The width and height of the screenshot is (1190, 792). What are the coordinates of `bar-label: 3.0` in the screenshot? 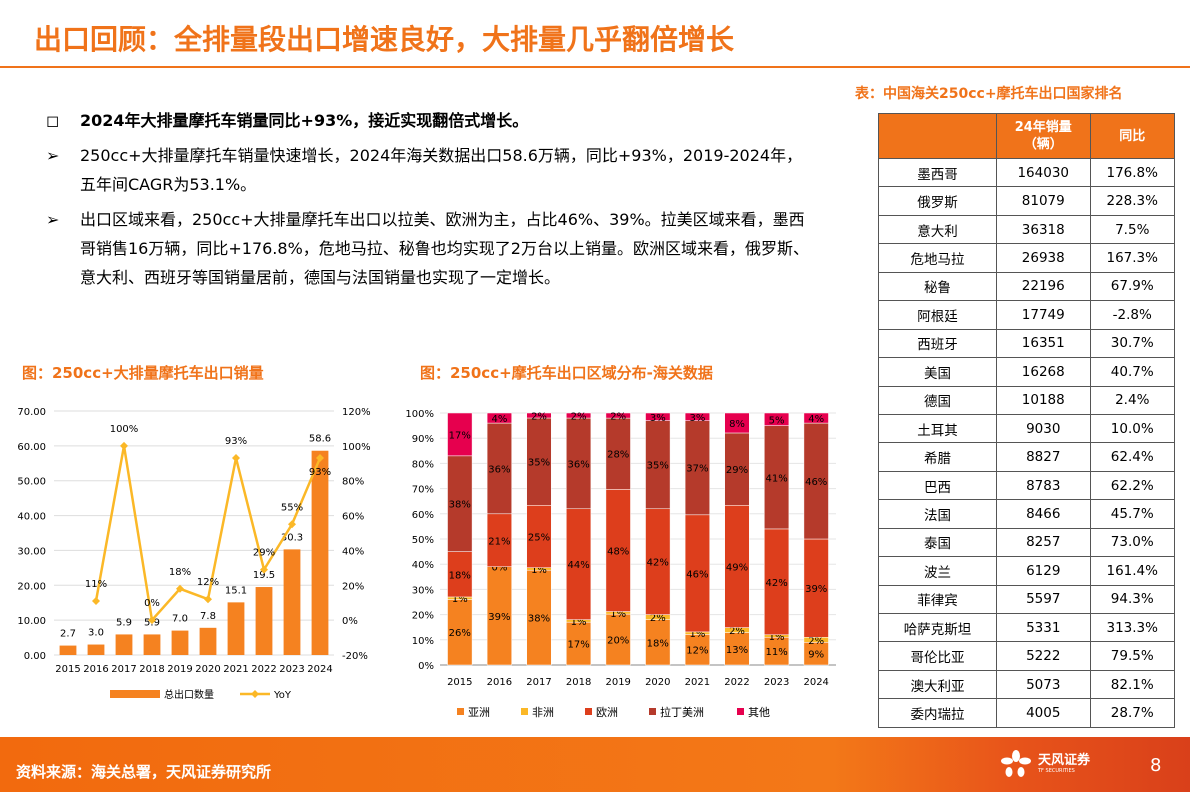 It's located at (96, 633).